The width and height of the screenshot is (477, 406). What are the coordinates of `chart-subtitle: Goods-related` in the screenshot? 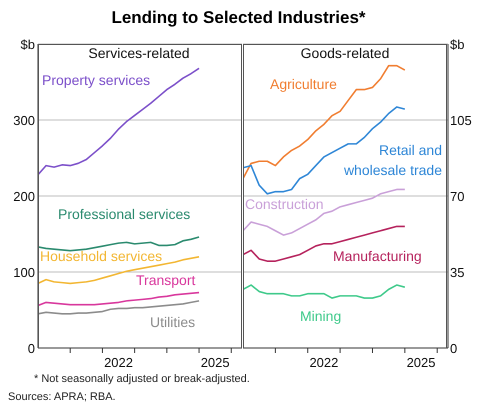 It's located at (345, 53).